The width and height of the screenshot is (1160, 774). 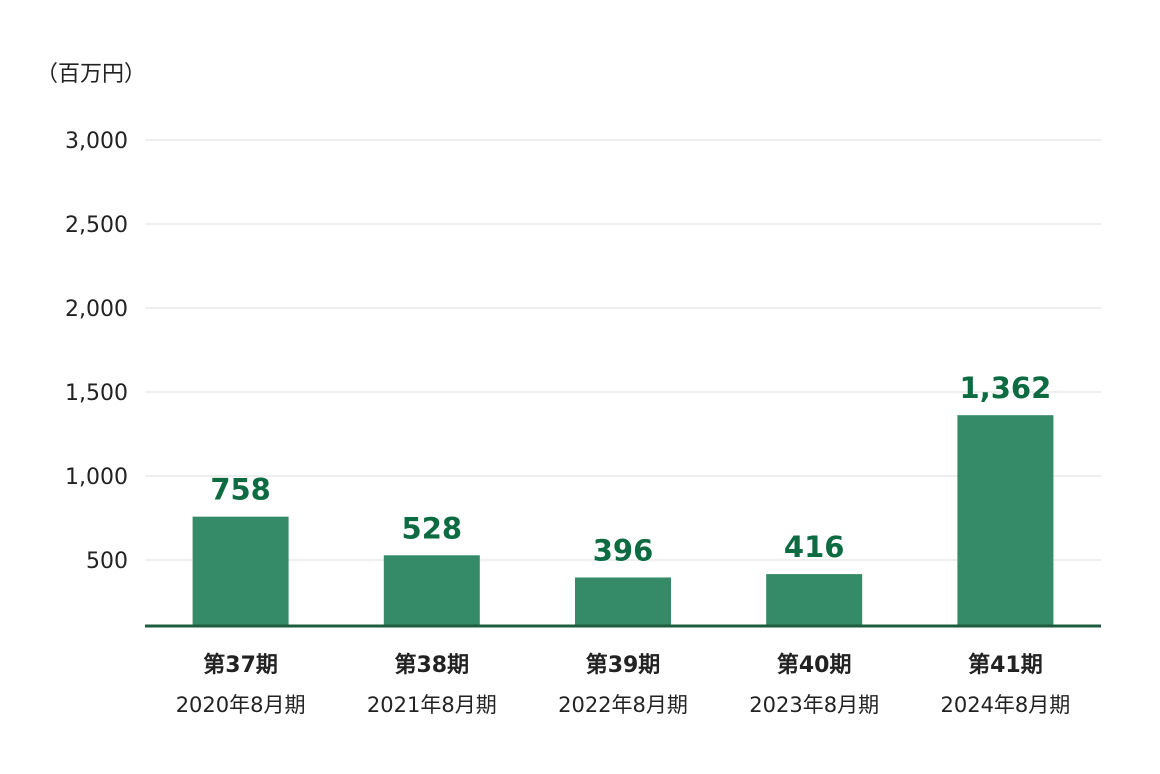 I want to click on data-label: 1,362, so click(x=1006, y=388).